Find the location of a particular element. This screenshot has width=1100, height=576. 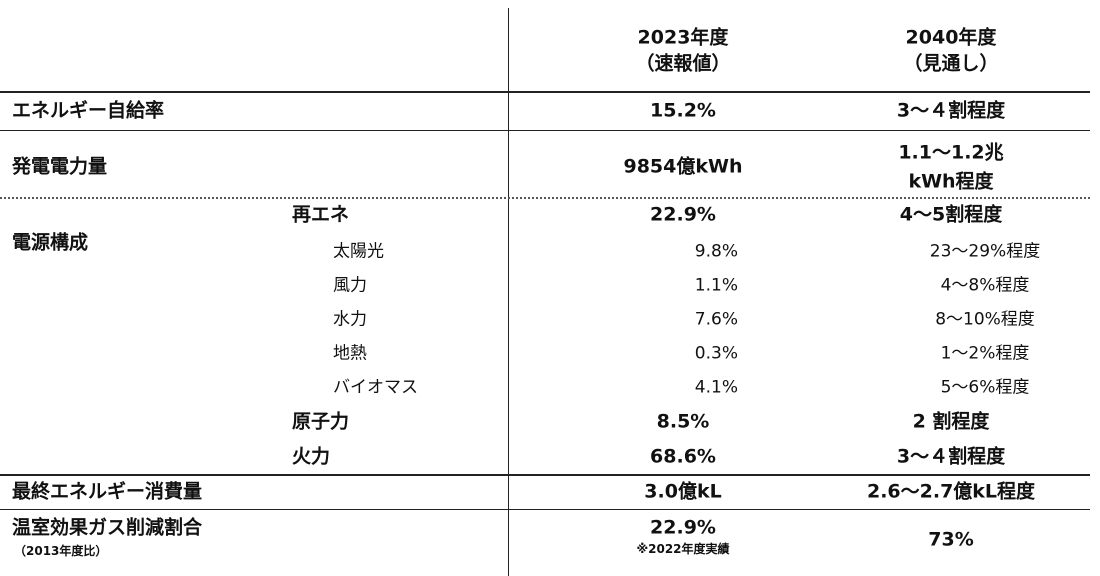

cell-value: 4～8%程度 is located at coordinates (985, 285).